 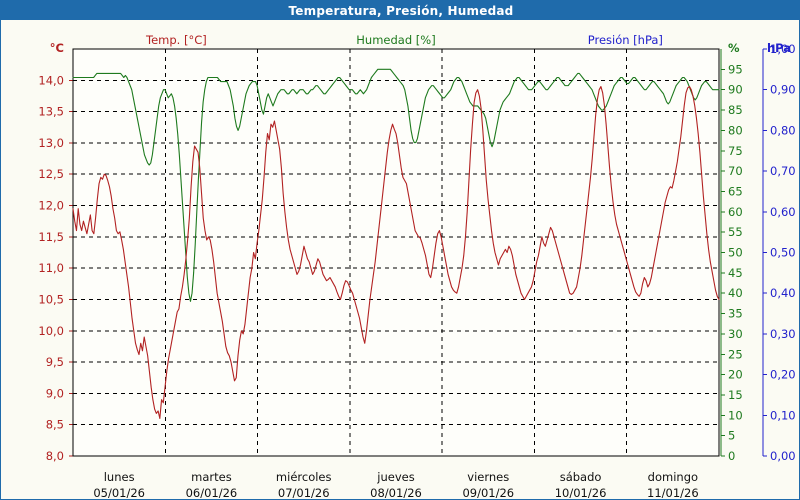 I want to click on day-name-label: jueves, so click(x=395, y=477).